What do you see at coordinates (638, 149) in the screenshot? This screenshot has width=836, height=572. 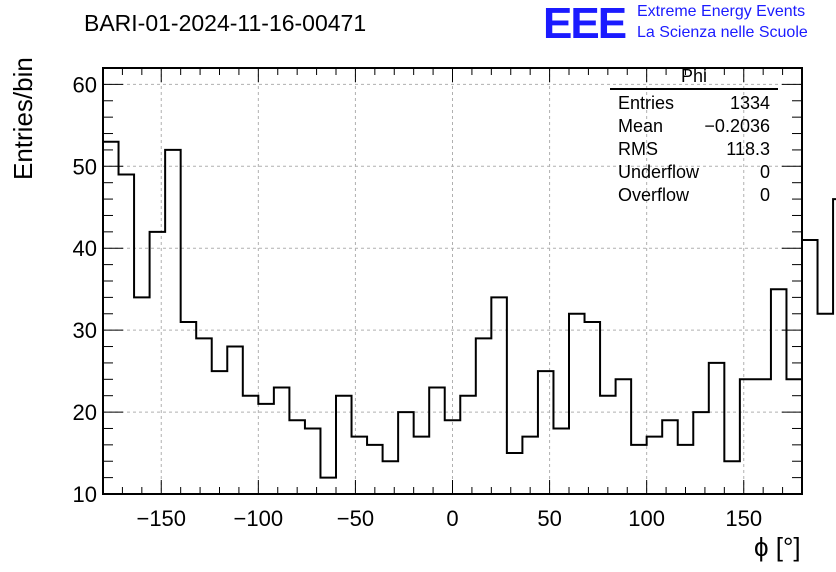 I see `stats-label: RMS` at bounding box center [638, 149].